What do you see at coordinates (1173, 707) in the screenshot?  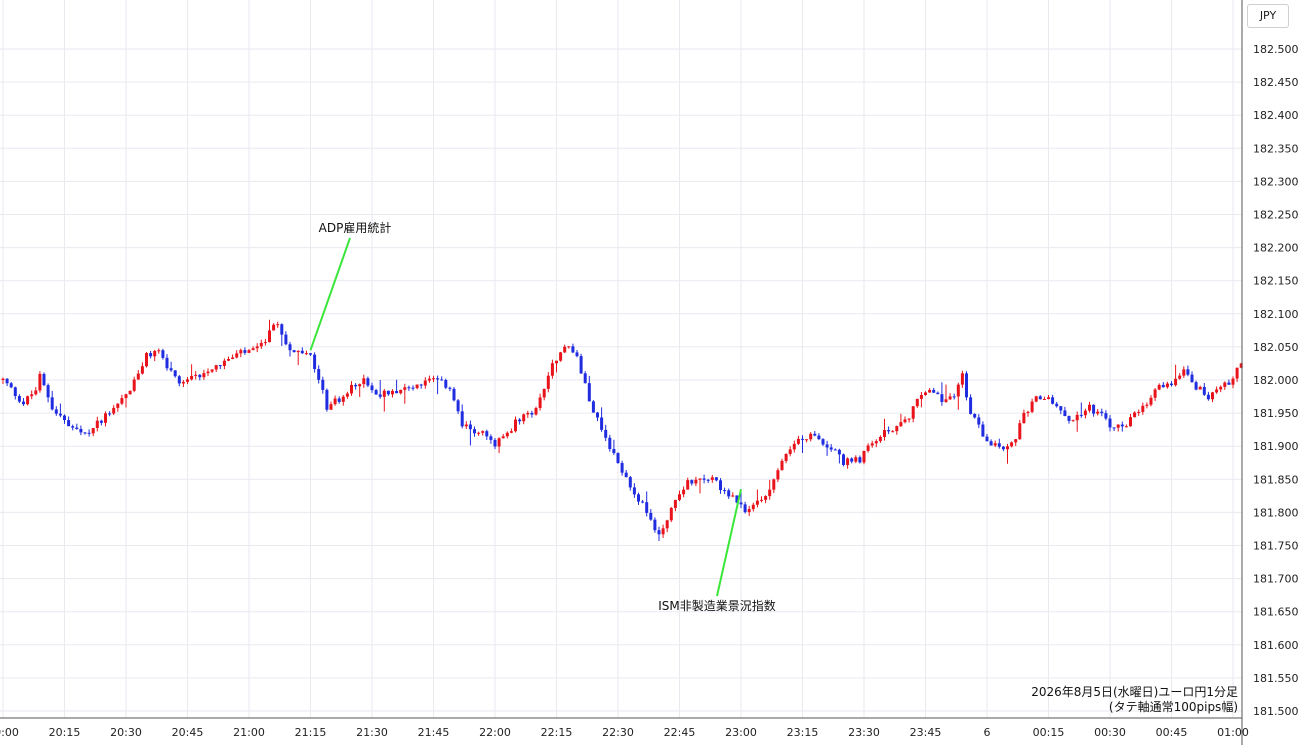 I see `caption-line-2: (タテ軸通常100pips幅)` at bounding box center [1173, 707].